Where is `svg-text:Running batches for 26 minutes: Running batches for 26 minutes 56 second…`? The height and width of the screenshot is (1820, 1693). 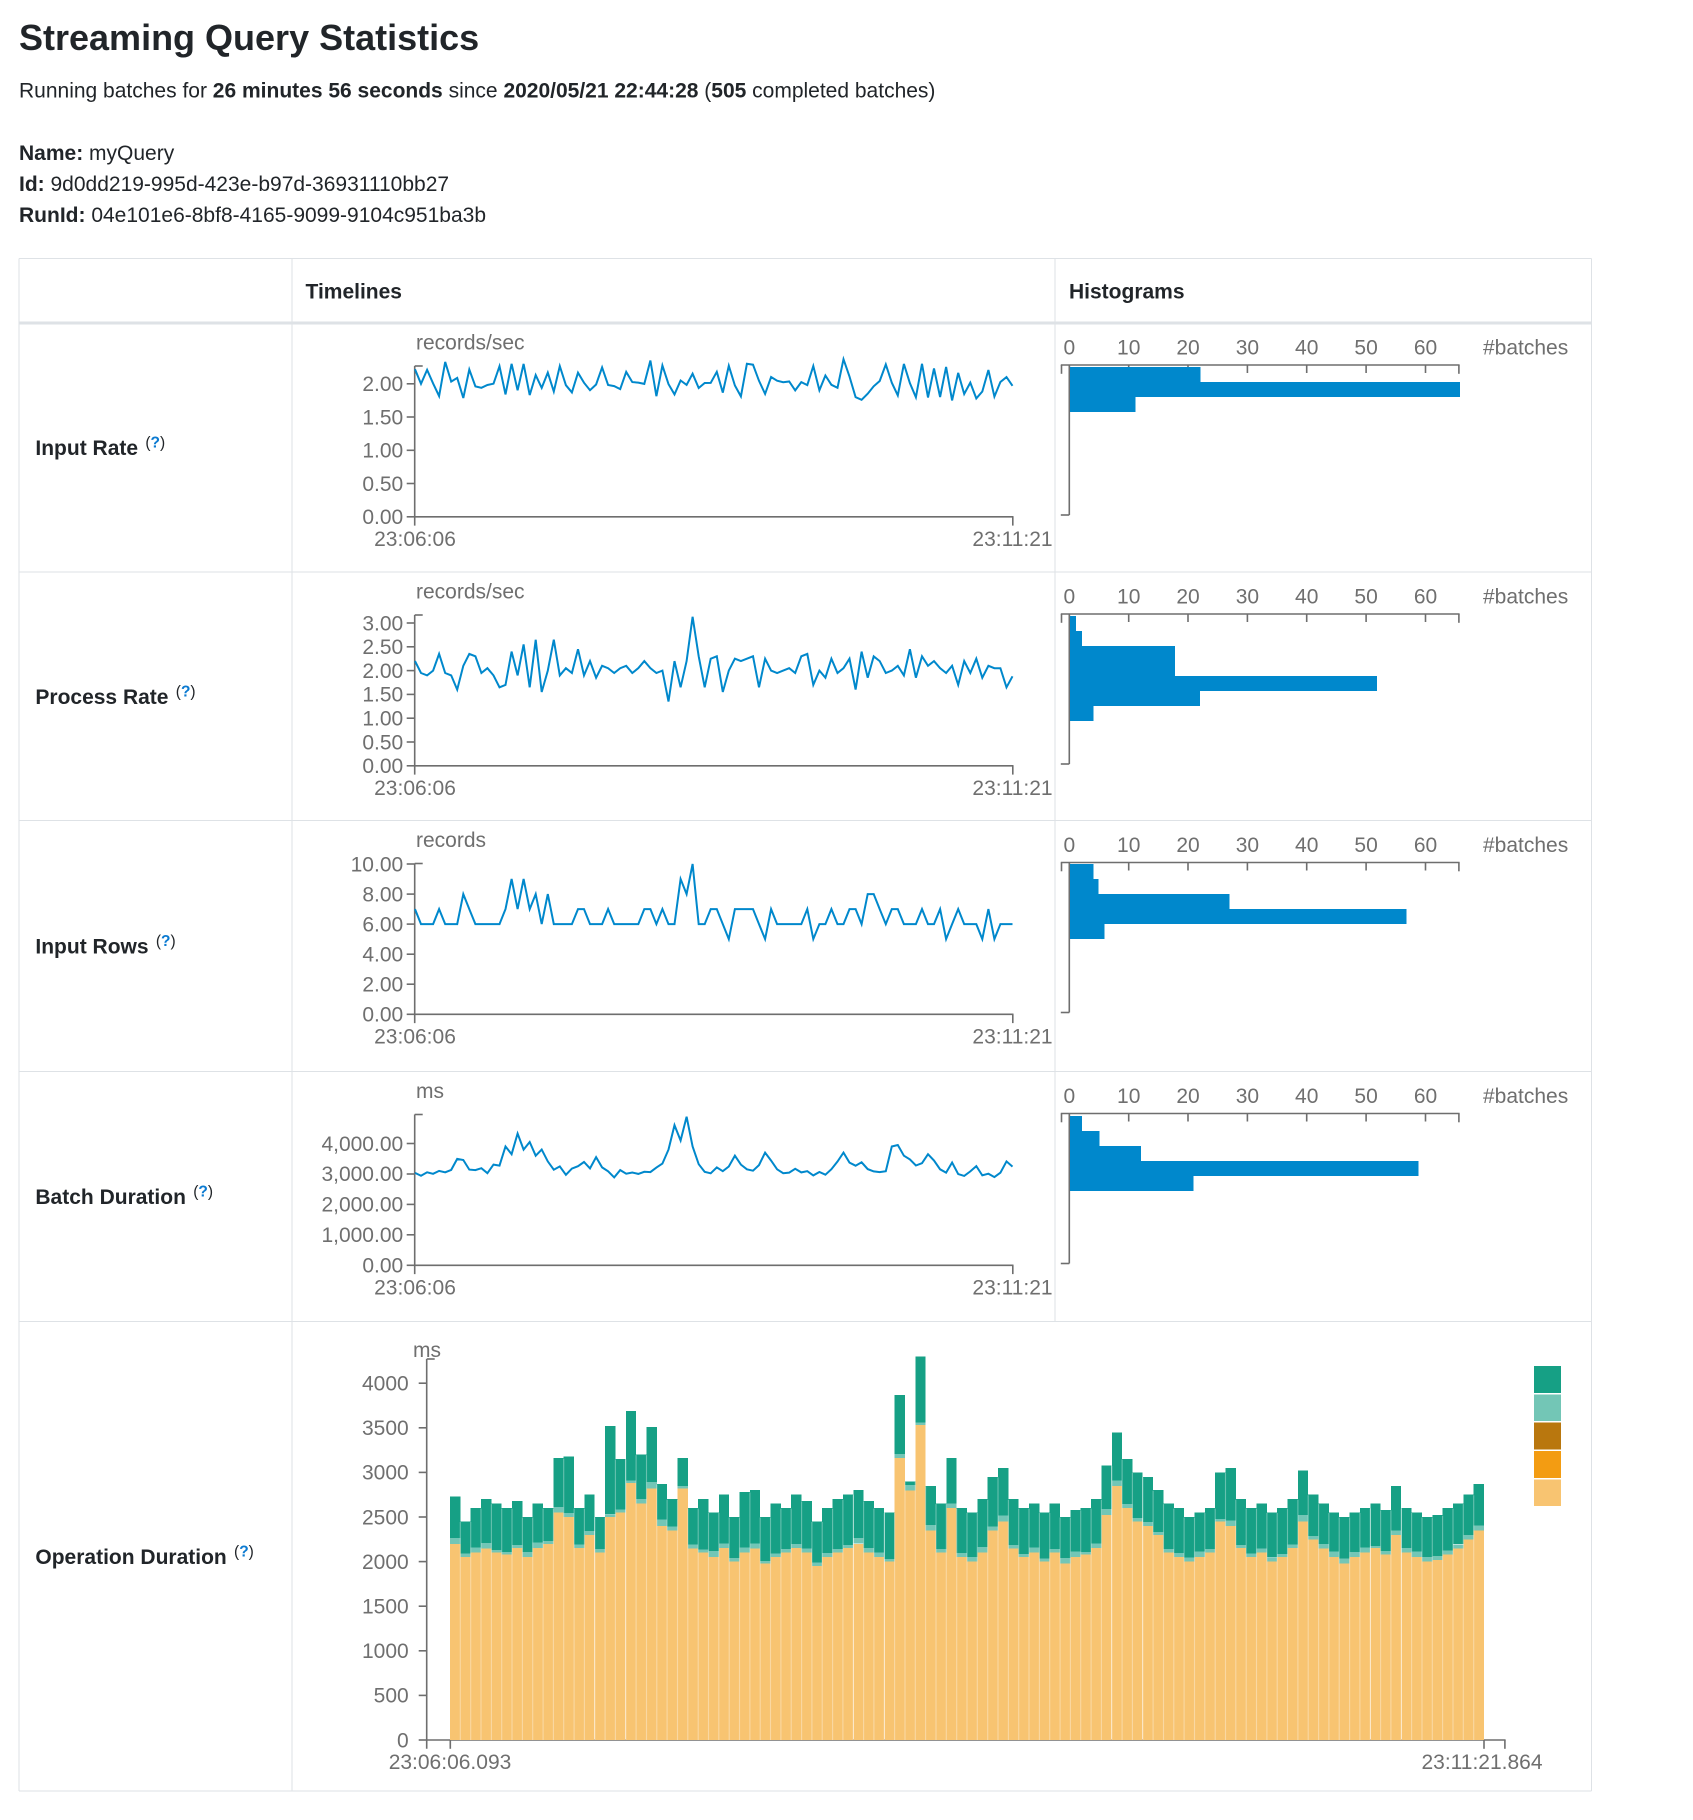 svg-text:Running batches for 26 minutes: Running batches for 26 minutes 56 second… is located at coordinates (477, 90).